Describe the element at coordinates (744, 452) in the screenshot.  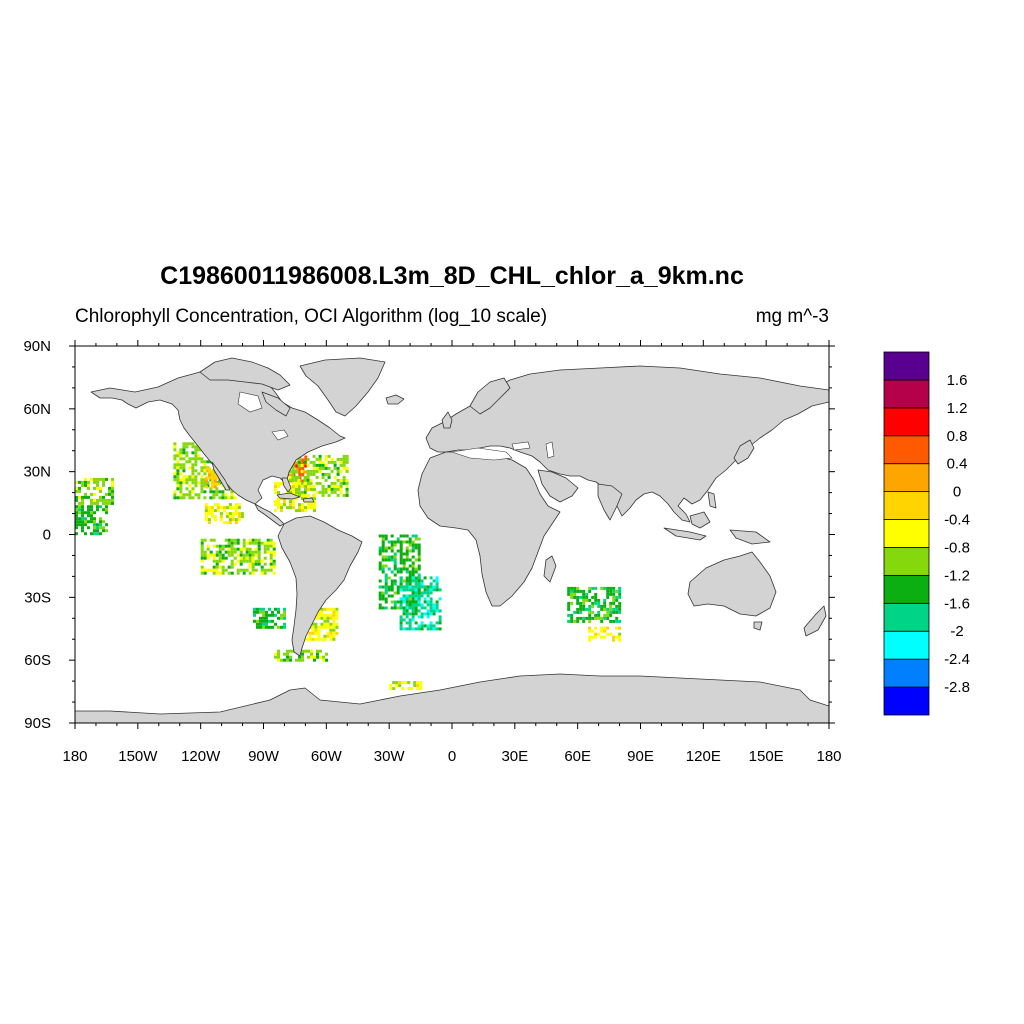
I see `land-japan` at that location.